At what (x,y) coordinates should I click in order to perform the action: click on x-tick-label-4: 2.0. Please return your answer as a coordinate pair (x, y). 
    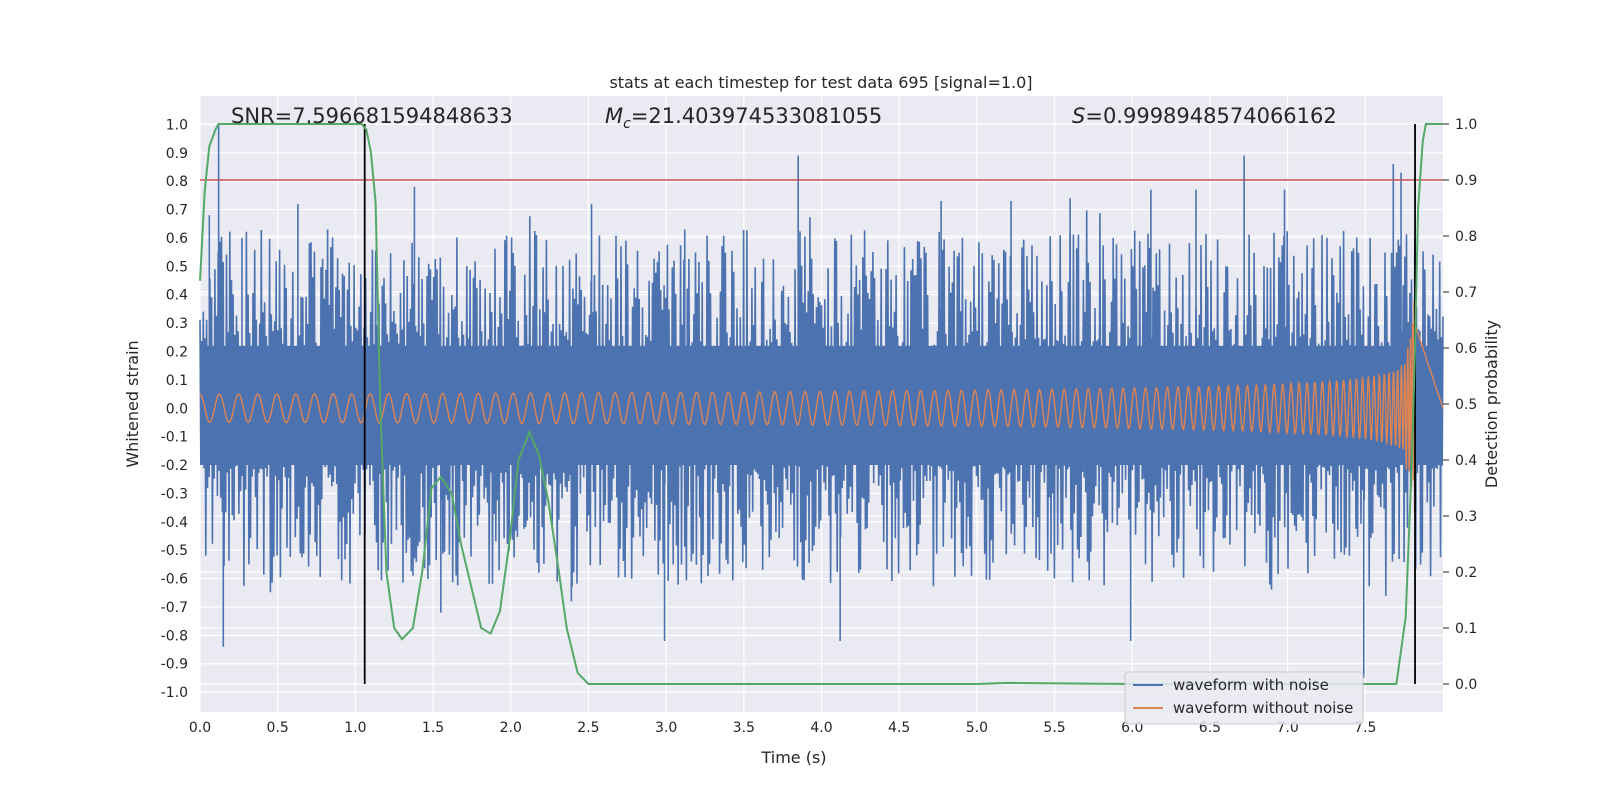
    Looking at the image, I should click on (511, 728).